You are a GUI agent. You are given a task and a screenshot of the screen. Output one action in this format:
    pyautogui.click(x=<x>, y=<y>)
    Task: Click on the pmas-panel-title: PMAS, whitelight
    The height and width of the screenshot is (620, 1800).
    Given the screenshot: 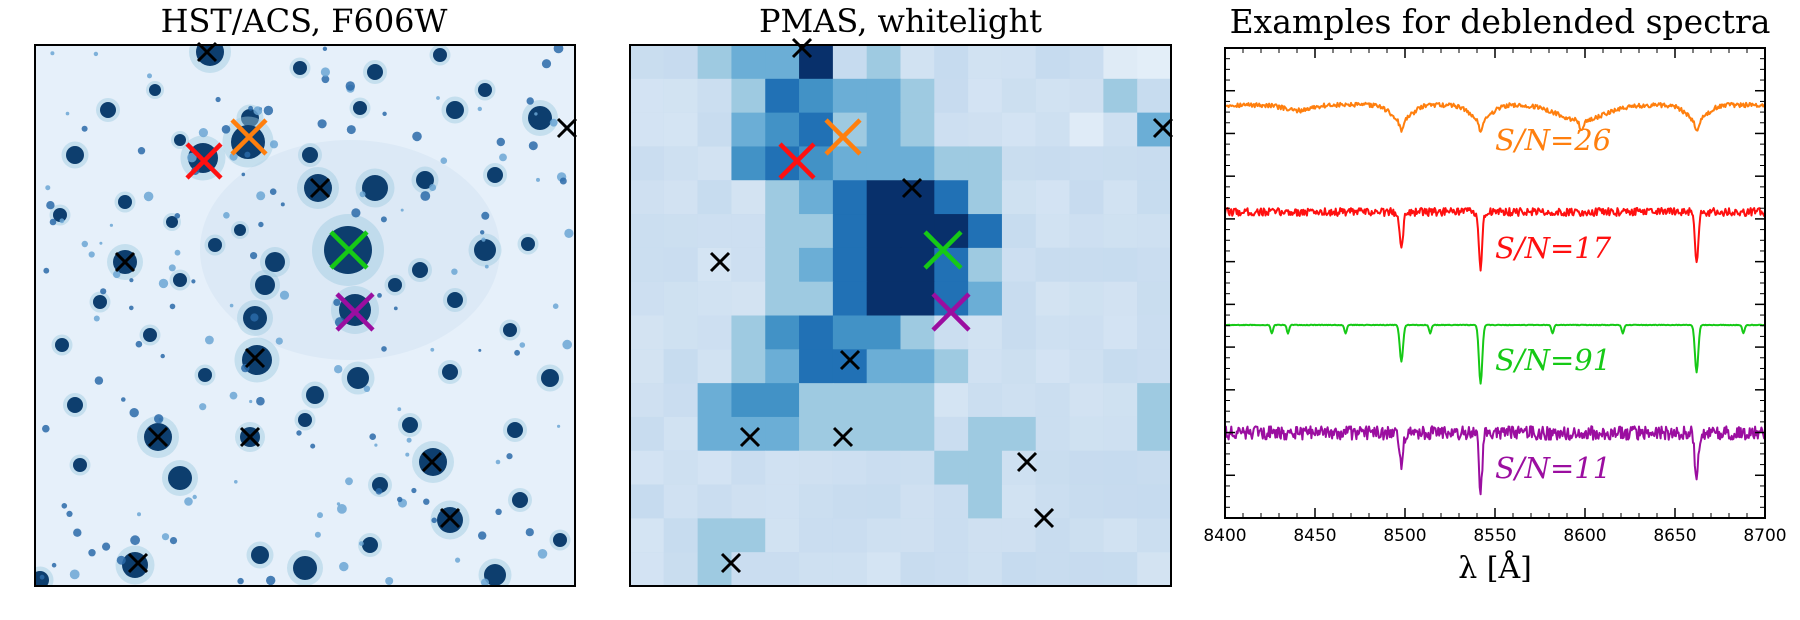 What is the action you would take?
    pyautogui.click(x=900, y=21)
    